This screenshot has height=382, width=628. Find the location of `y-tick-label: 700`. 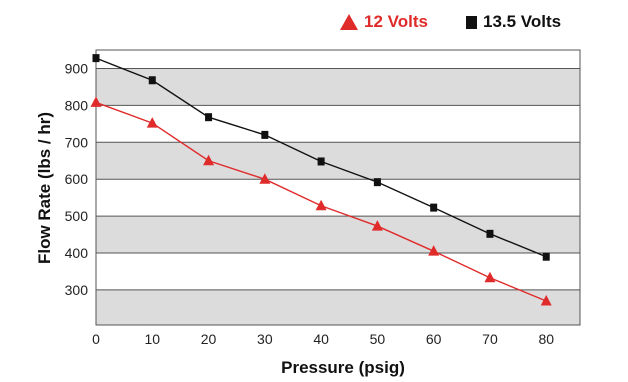

y-tick-label: 700 is located at coordinates (77, 142).